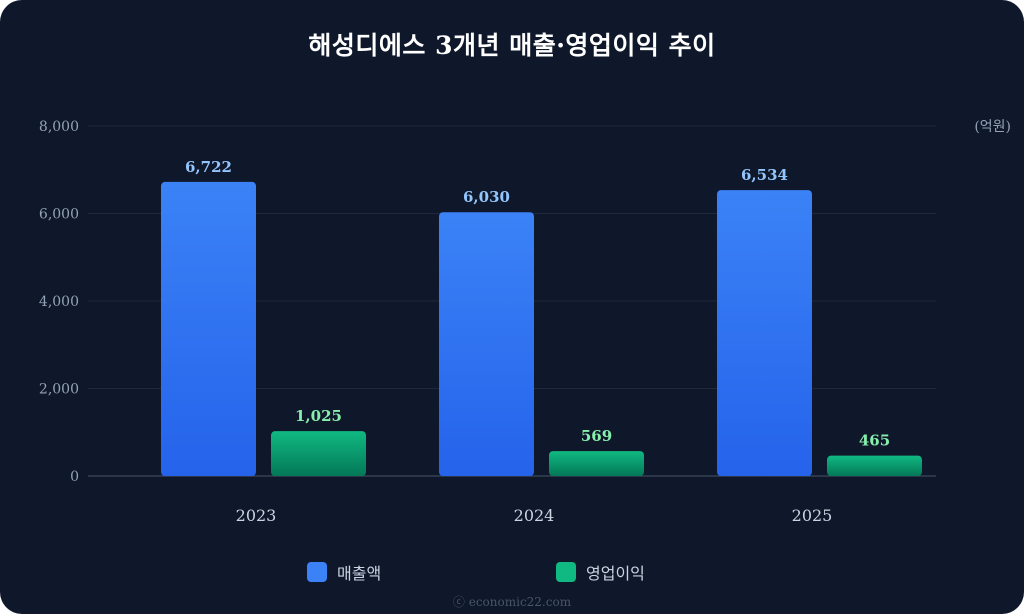 The height and width of the screenshot is (614, 1024). What do you see at coordinates (812, 515) in the screenshot?
I see `x-tick-label: 2025` at bounding box center [812, 515].